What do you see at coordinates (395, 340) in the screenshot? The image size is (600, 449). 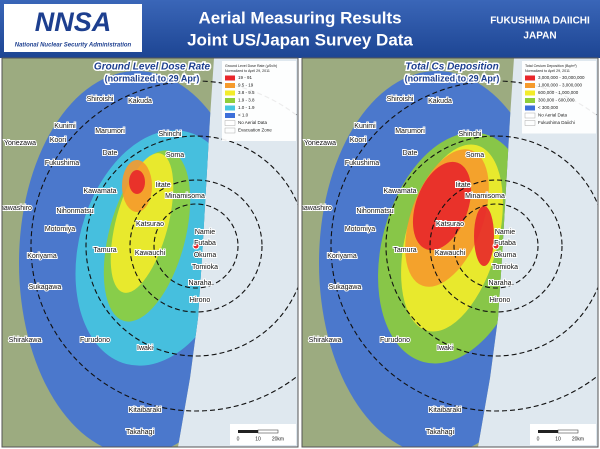 I see `town-label: Furudono` at bounding box center [395, 340].